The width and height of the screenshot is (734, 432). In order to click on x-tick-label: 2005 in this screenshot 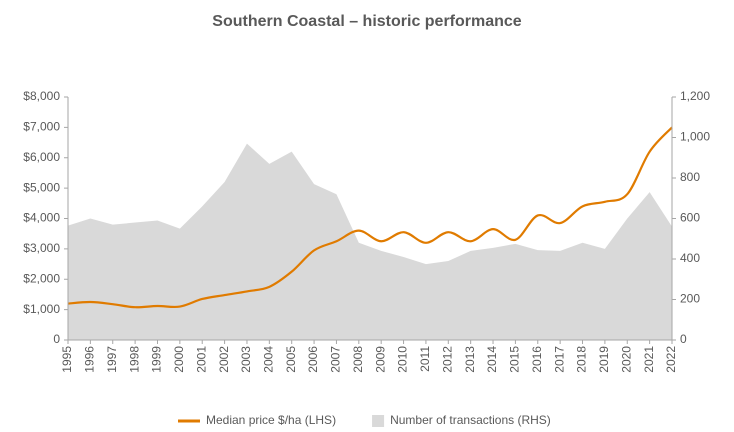, I will do `click(291, 359)`.